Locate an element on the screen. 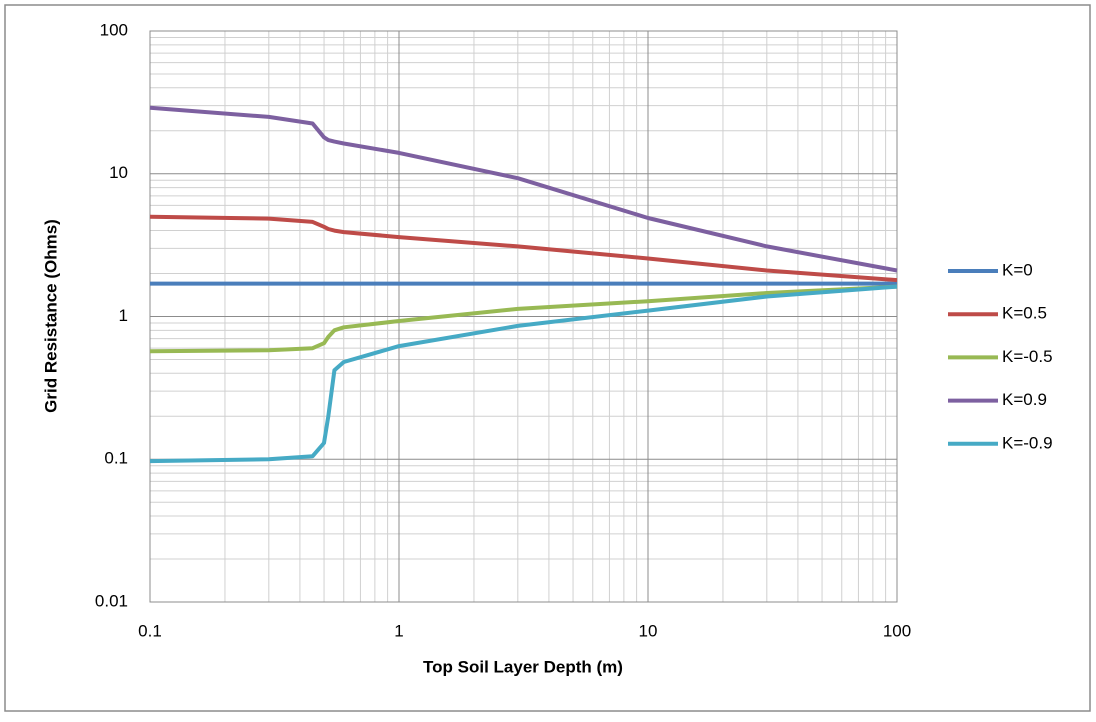  legend-label: K=0 is located at coordinates (1017, 269).